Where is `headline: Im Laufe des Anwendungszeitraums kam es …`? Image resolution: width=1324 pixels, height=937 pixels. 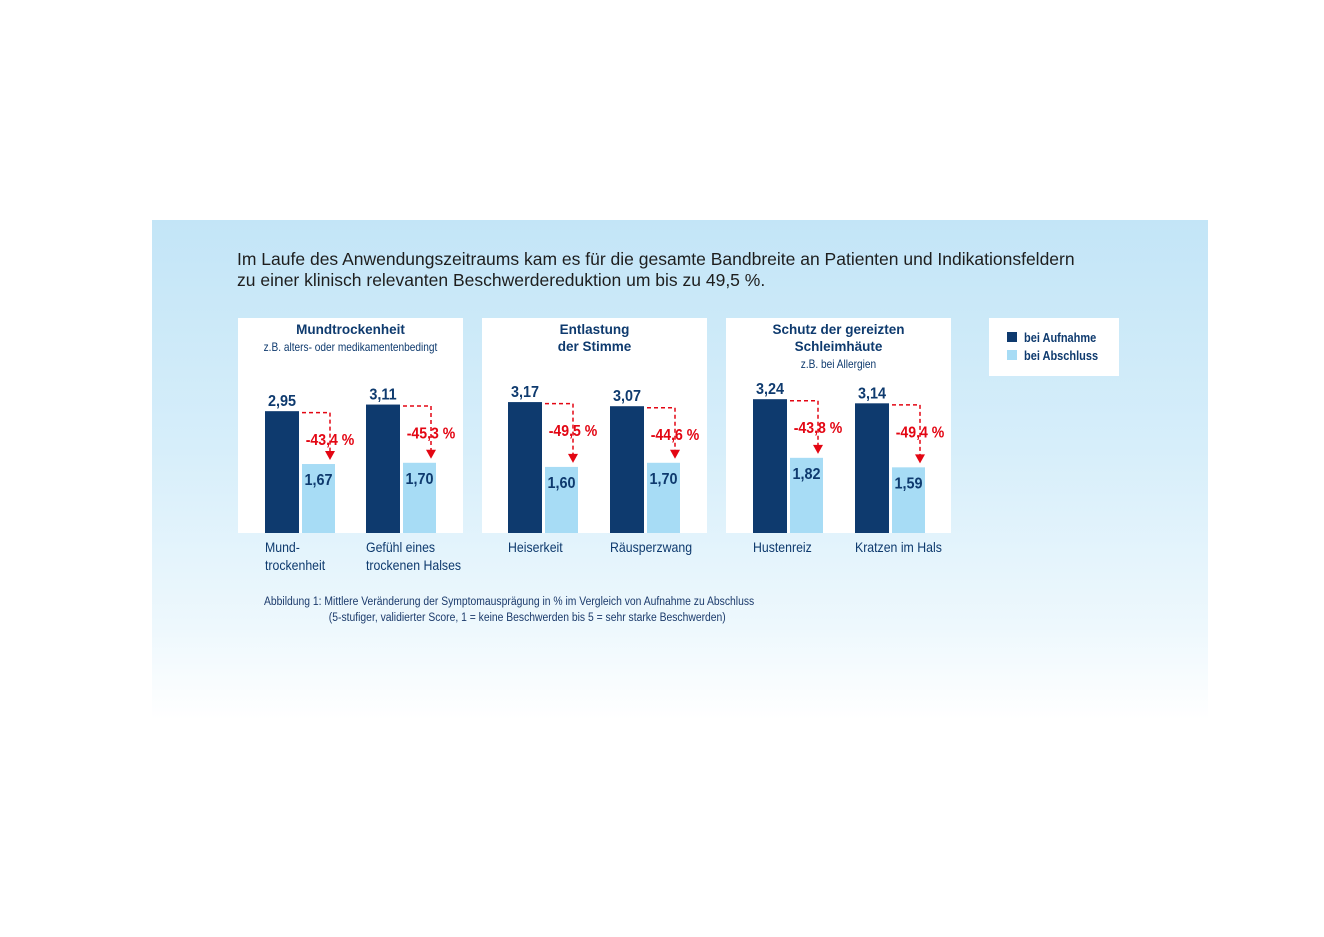 headline: Im Laufe des Anwendungszeitraums kam es … is located at coordinates (677, 270).